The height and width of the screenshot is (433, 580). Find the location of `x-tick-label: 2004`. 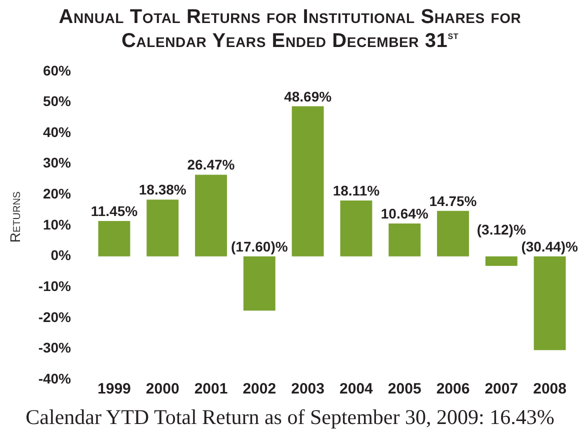

x-tick-label: 2004 is located at coordinates (357, 389).